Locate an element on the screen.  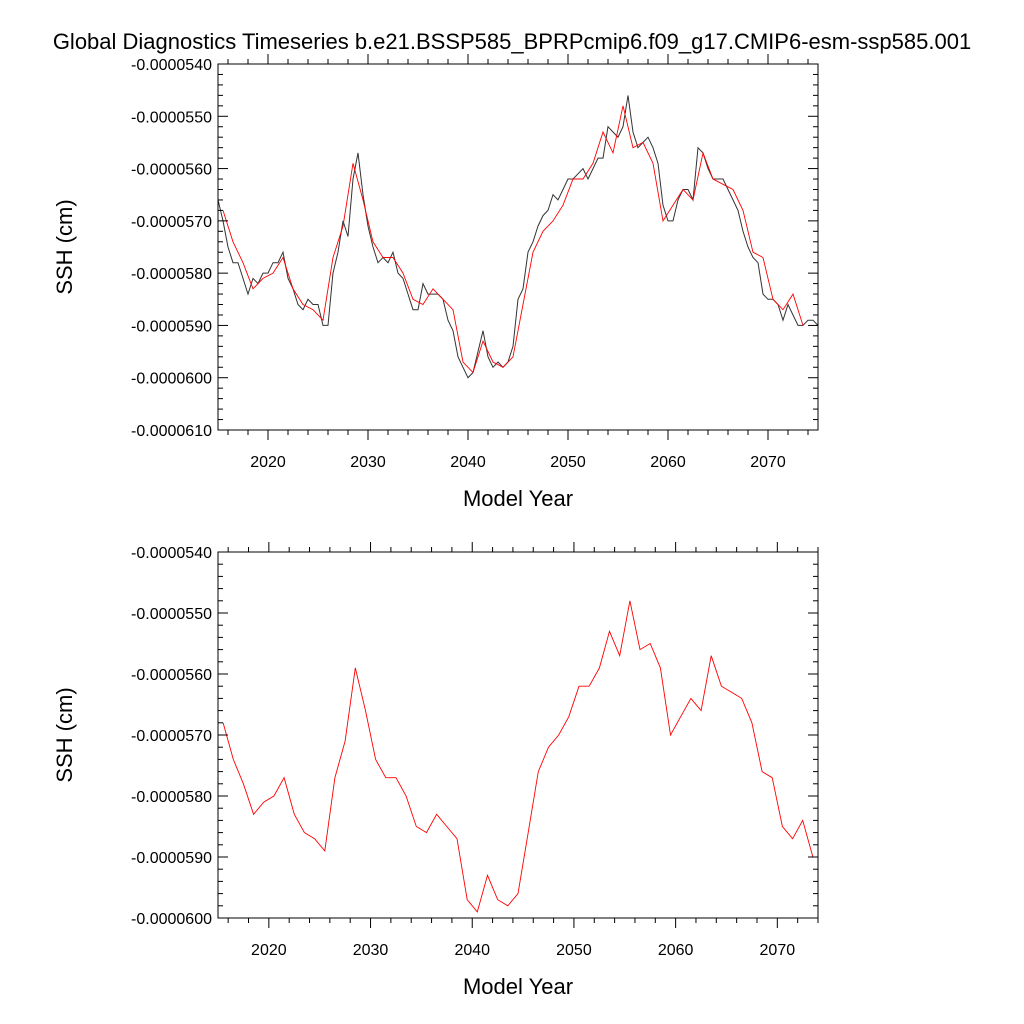
bottom-y-tick-label: -0.0000600 is located at coordinates (171, 919).